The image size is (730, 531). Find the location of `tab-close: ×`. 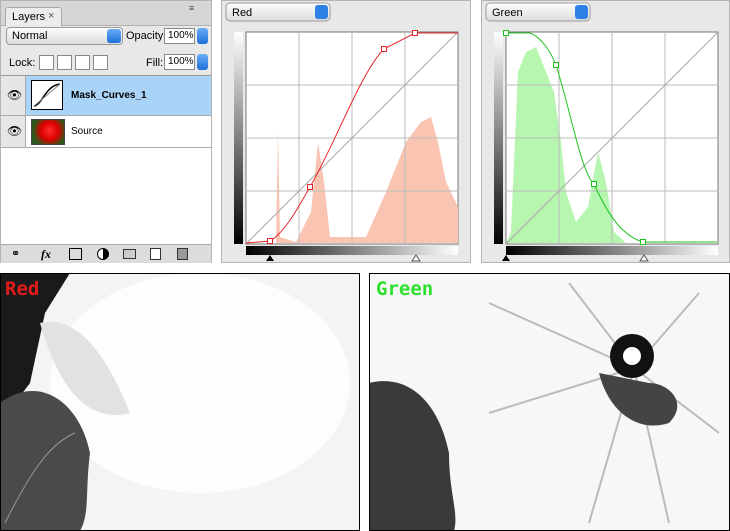

tab-close: × is located at coordinates (51, 16).